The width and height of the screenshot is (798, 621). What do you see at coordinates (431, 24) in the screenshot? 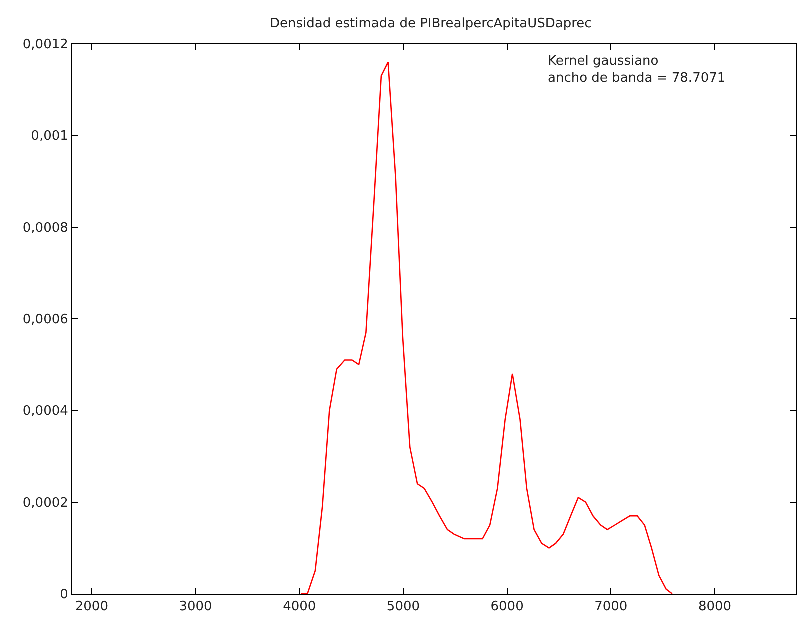
I see `chart-title: Densidad estimada de PIBrealpercApitaUSDaprec` at bounding box center [431, 24].